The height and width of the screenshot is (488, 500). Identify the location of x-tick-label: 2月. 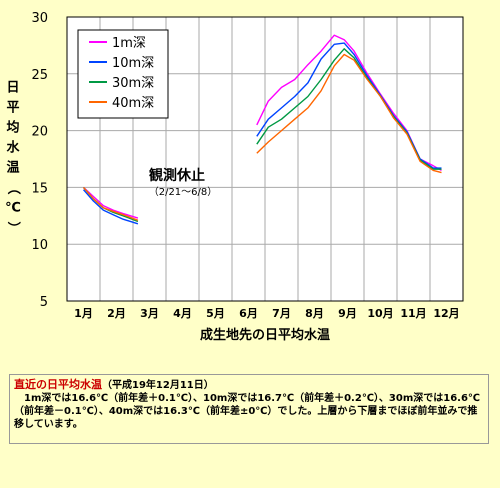
(116, 313).